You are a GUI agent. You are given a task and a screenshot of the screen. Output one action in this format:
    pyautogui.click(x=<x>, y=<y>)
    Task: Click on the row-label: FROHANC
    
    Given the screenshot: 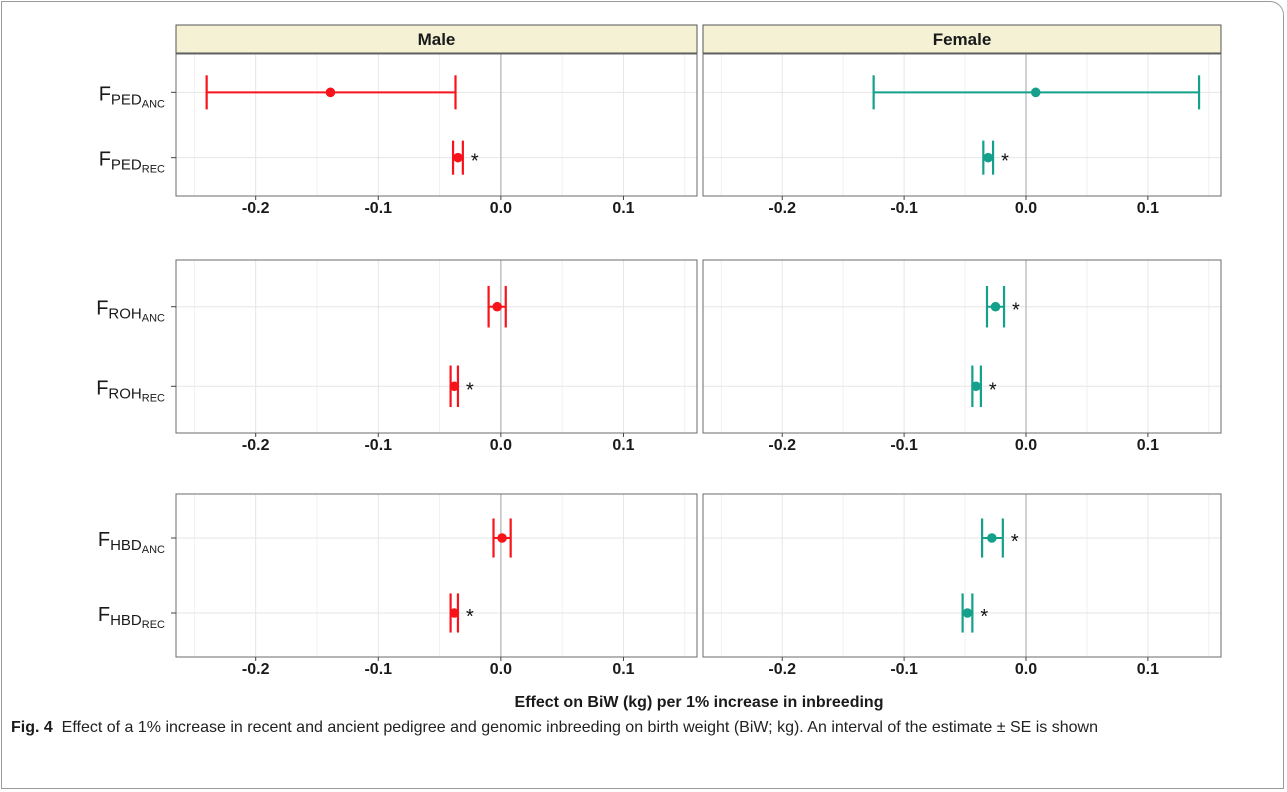 What is the action you would take?
    pyautogui.click(x=130, y=311)
    